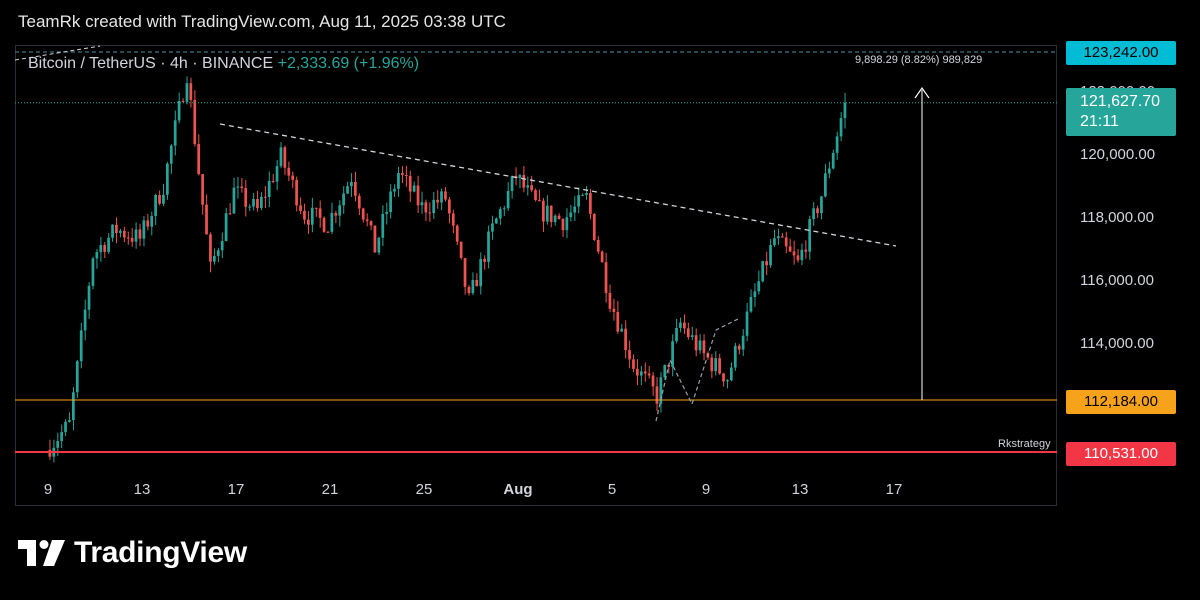  Describe the element at coordinates (1121, 453) in the screenshot. I see `price-tag-low-value: 110,531.00` at that location.